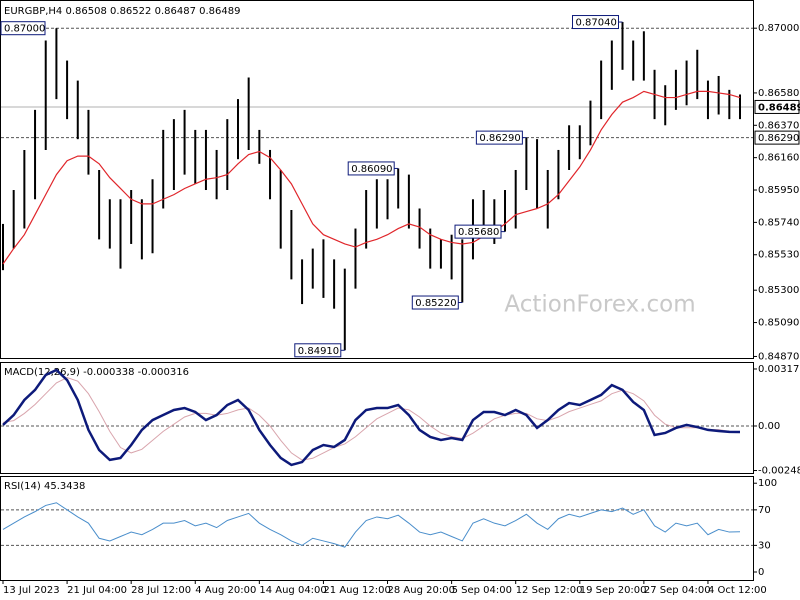  I want to click on annotation-label: 0.84910, so click(318, 351).